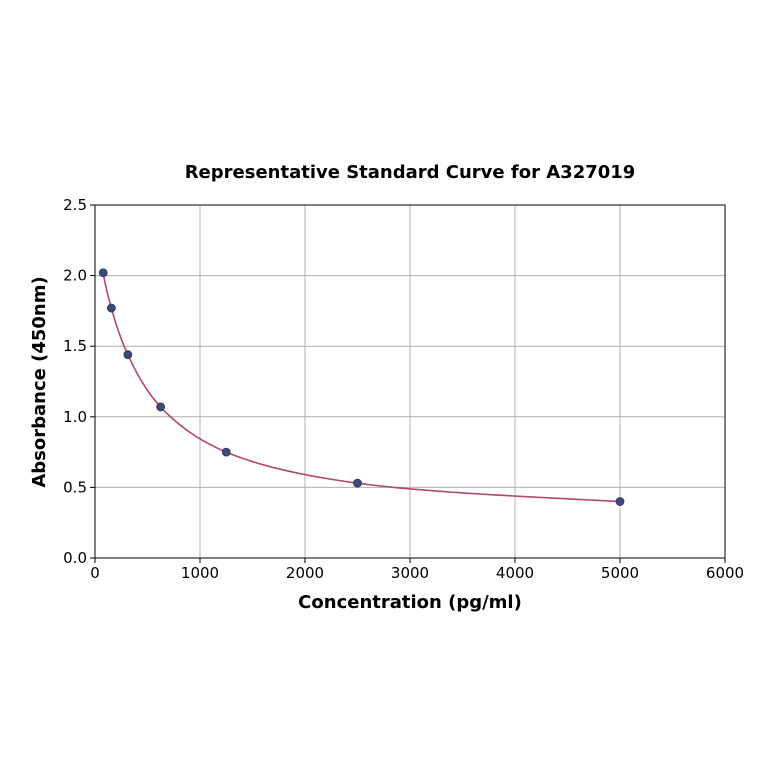 Image resolution: width=764 pixels, height=769 pixels. What do you see at coordinates (620, 573) in the screenshot?
I see `x-tick-label: 5000` at bounding box center [620, 573].